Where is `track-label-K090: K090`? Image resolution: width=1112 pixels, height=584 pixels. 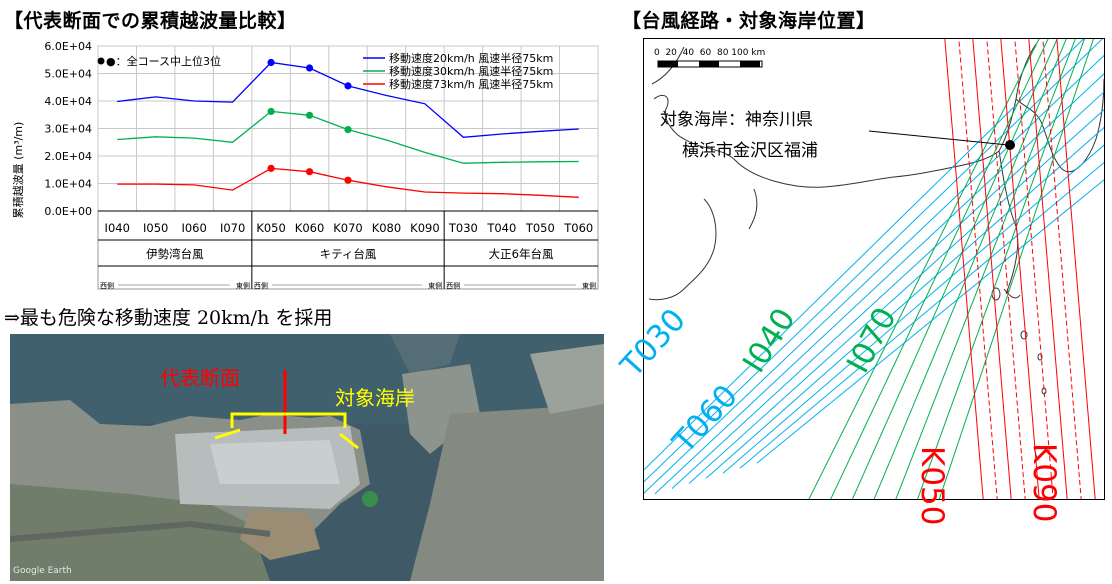
track-label-K090: K090 is located at coordinates (1044, 483).